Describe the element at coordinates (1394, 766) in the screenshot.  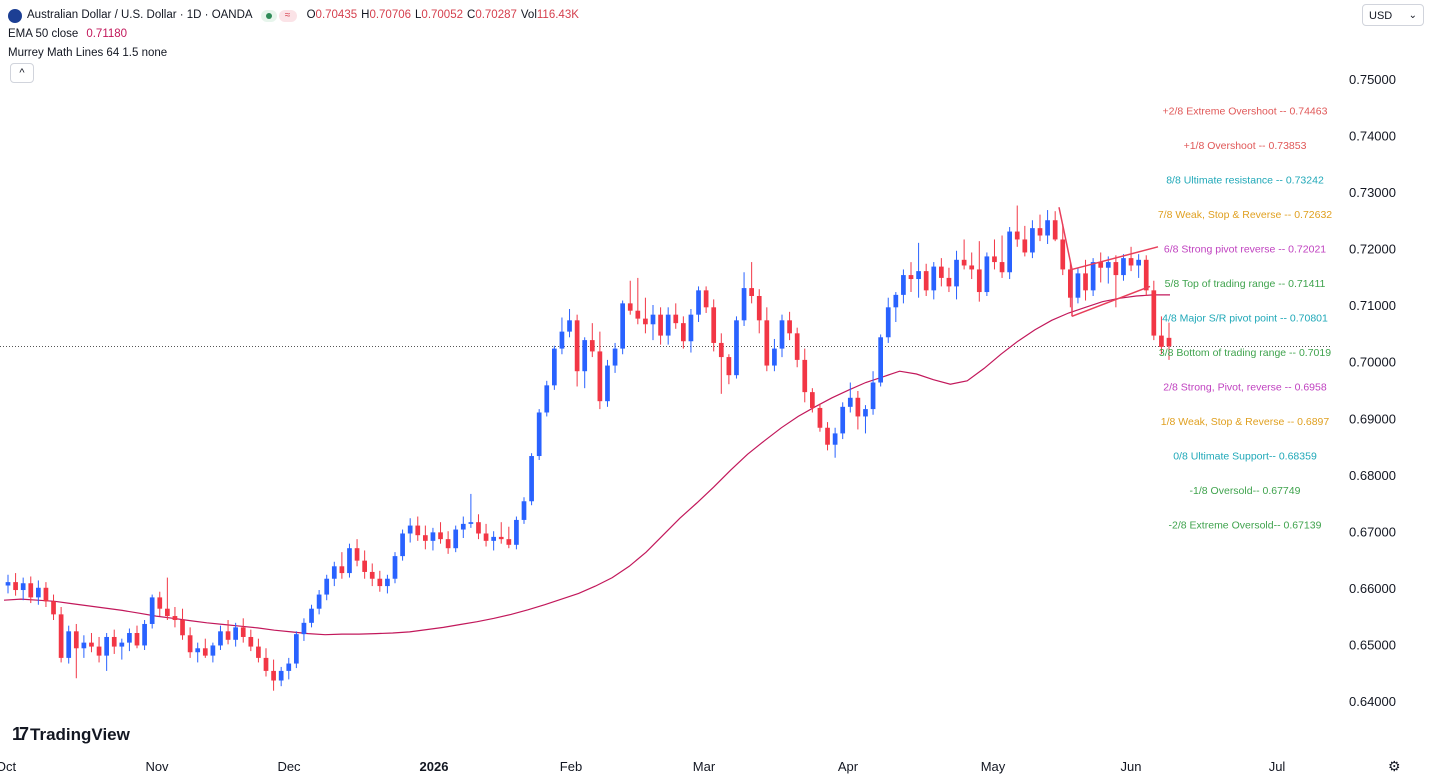
I see `gear-icon: ⚙` at that location.